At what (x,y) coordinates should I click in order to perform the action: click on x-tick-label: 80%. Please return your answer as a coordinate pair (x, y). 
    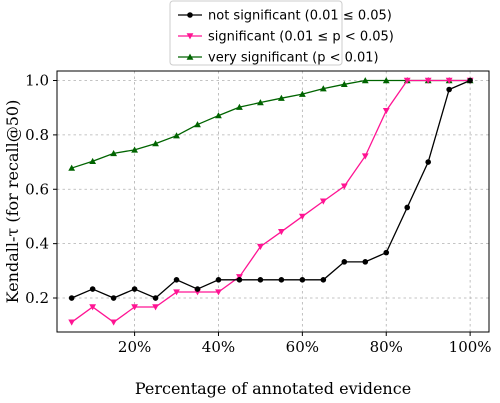
    Looking at the image, I should click on (386, 347).